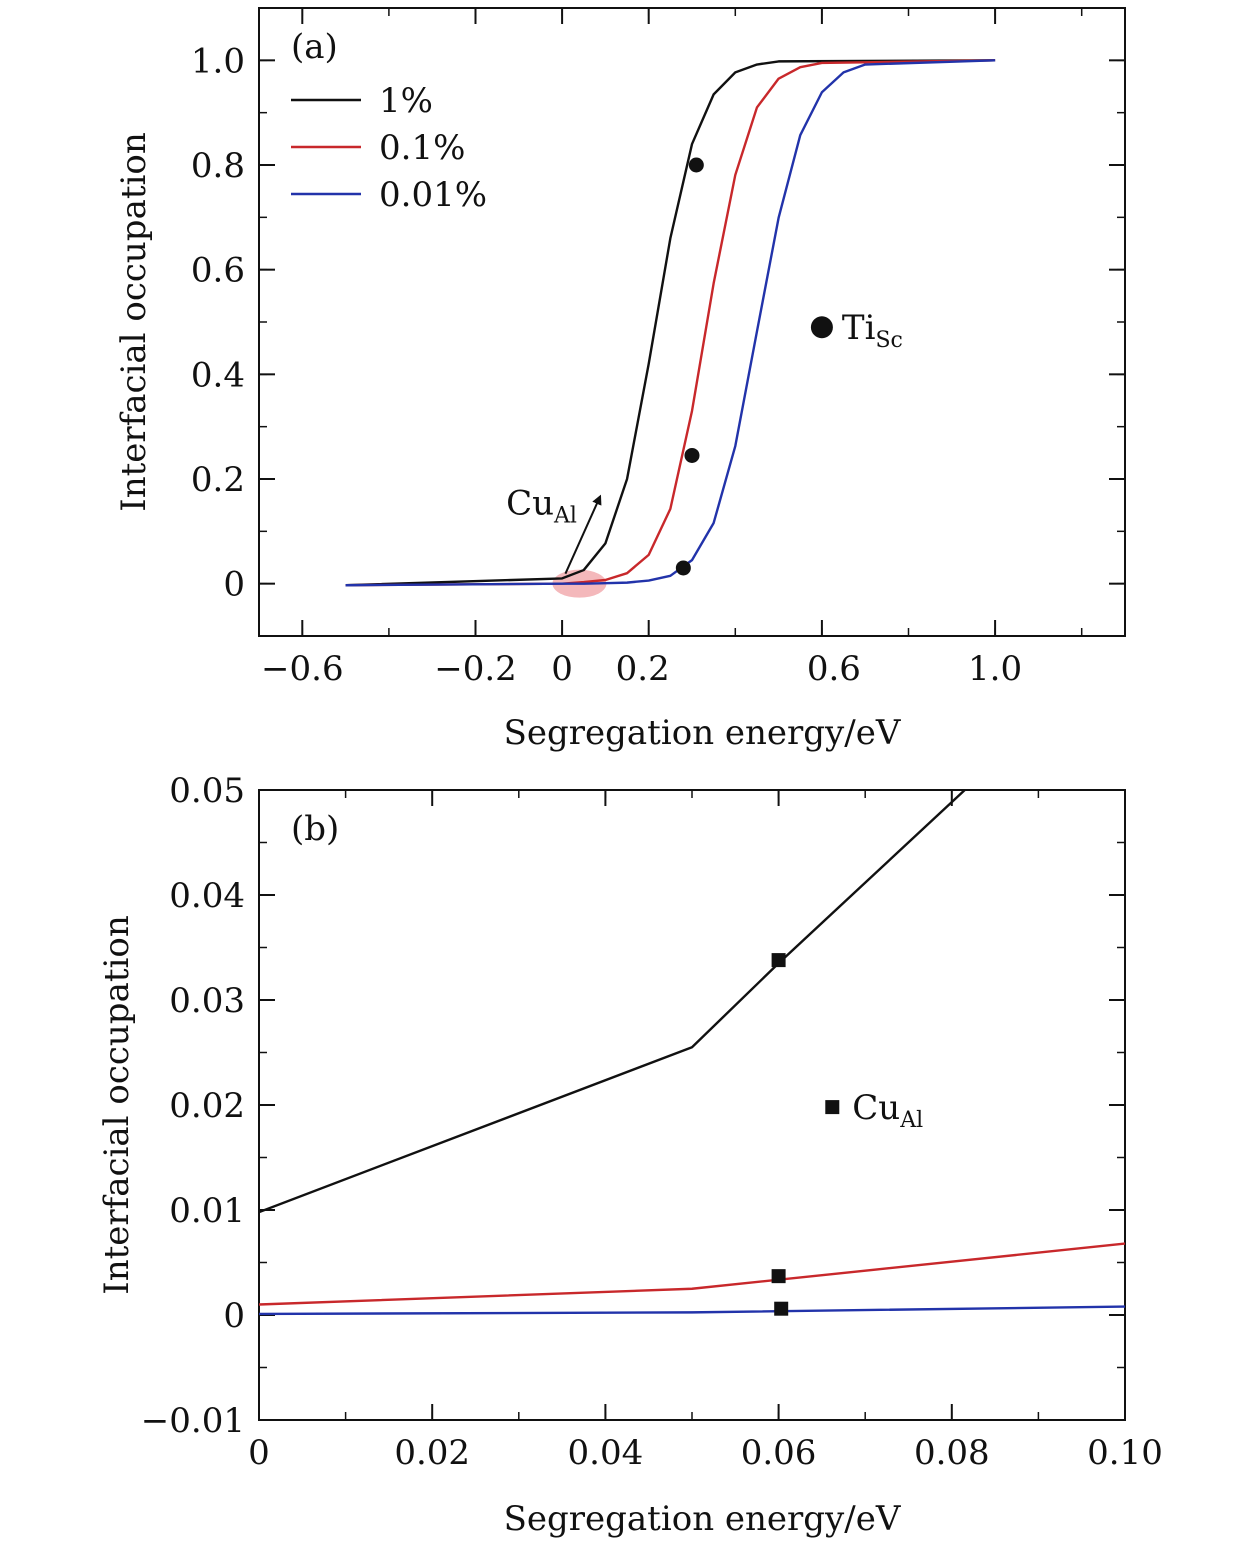 This screenshot has width=1260, height=1543. Describe the element at coordinates (302, 669) in the screenshot. I see `x-tick-label: −0.6` at that location.